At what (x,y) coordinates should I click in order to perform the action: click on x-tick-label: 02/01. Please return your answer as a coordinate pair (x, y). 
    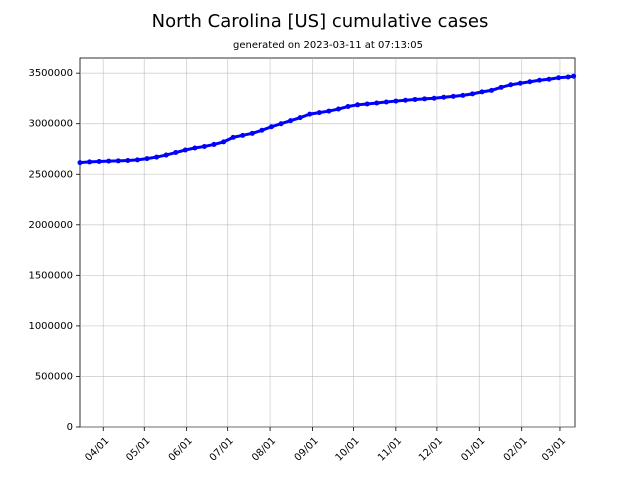
    Looking at the image, I should click on (516, 449).